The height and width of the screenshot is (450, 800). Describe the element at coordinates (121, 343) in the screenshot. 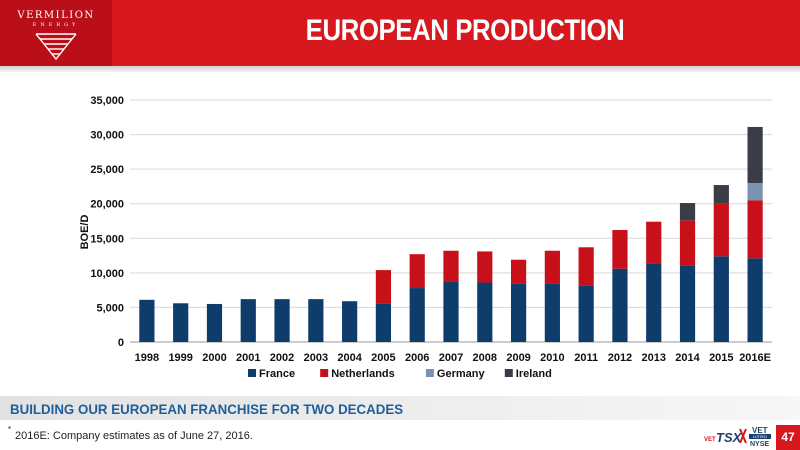

I see `y-tick-label: 0` at that location.